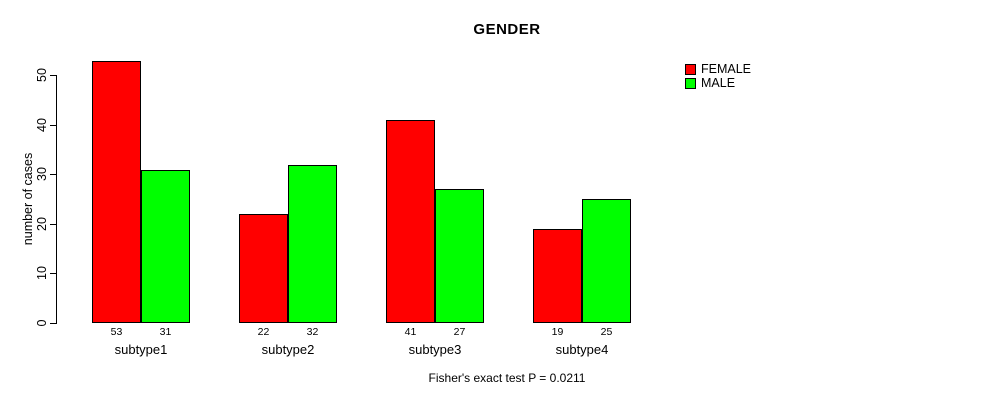  Describe the element at coordinates (435, 349) in the screenshot. I see `category-label-subtype3: subtype3` at that location.